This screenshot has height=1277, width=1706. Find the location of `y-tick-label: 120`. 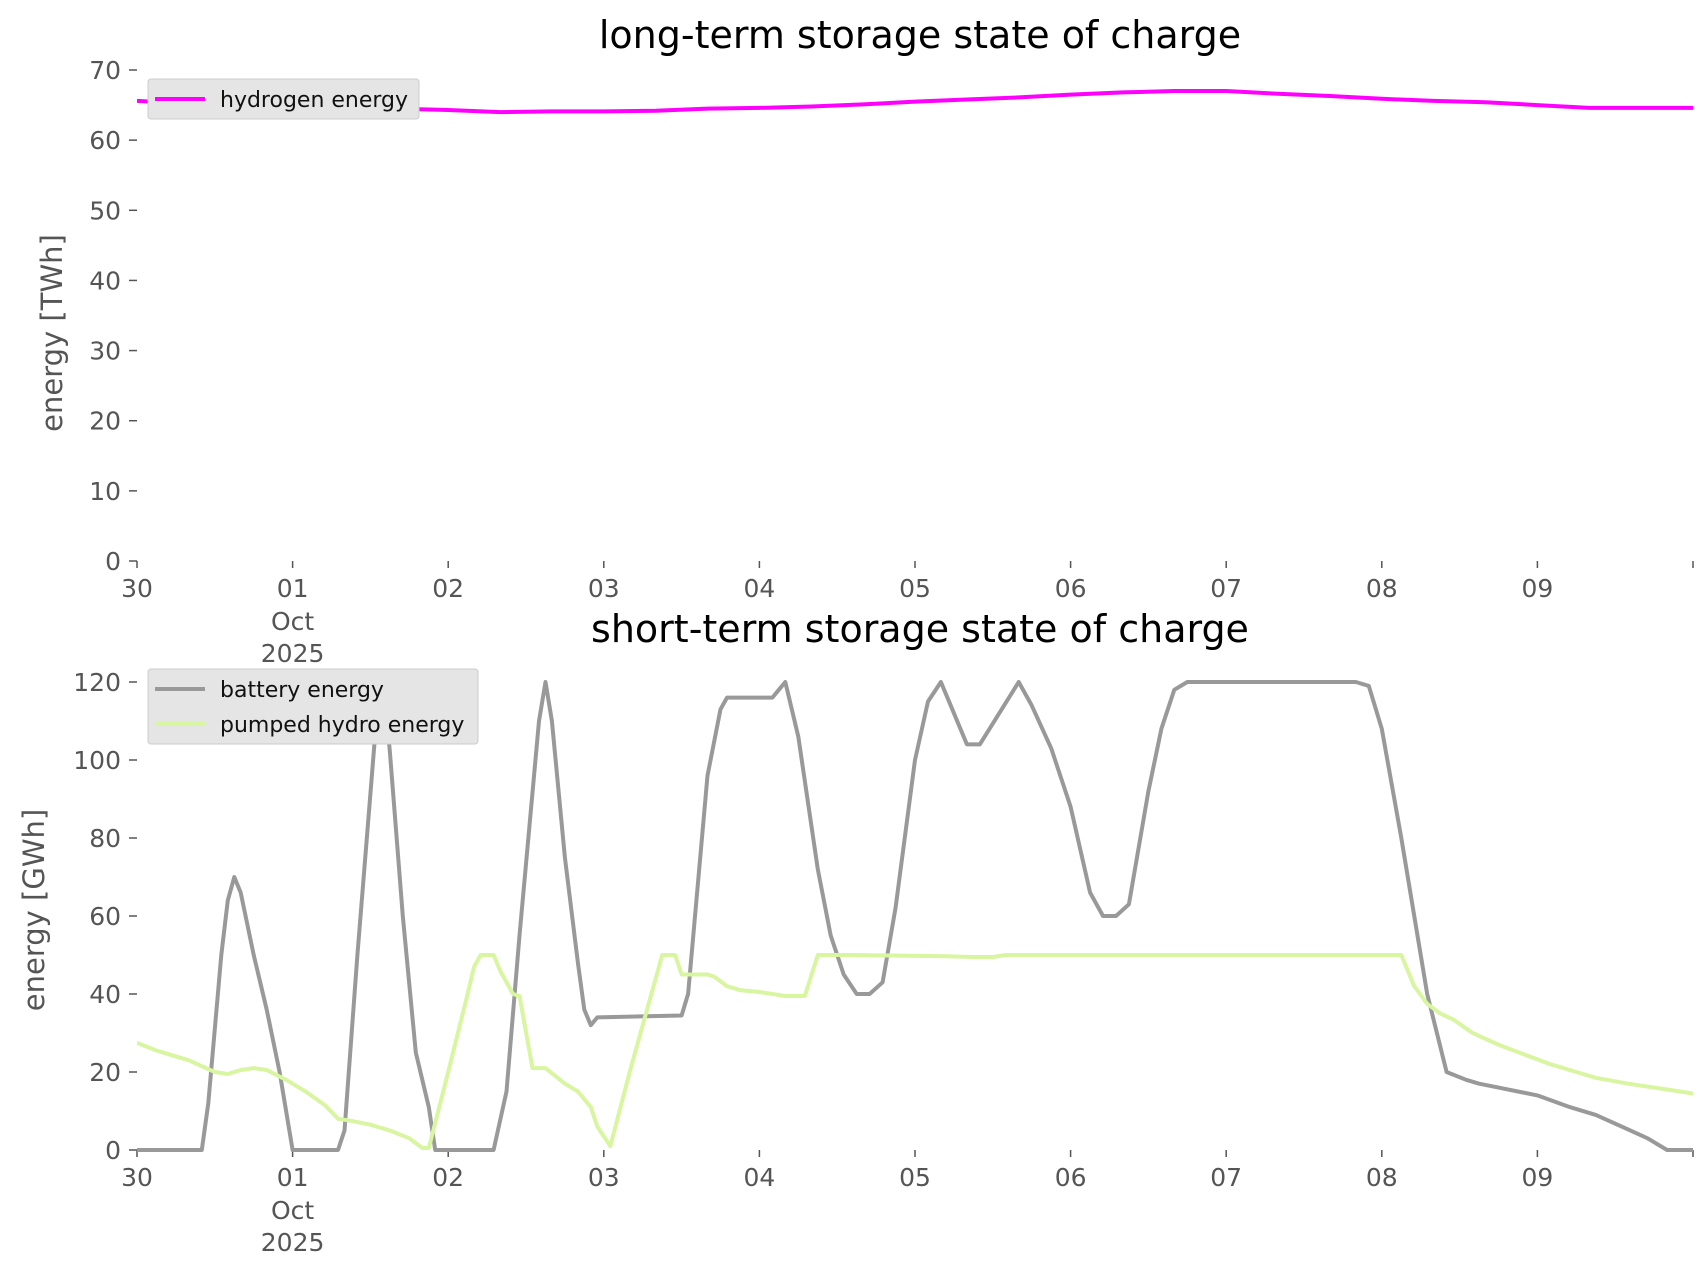

y-tick-label: 120 is located at coordinates (97, 682).